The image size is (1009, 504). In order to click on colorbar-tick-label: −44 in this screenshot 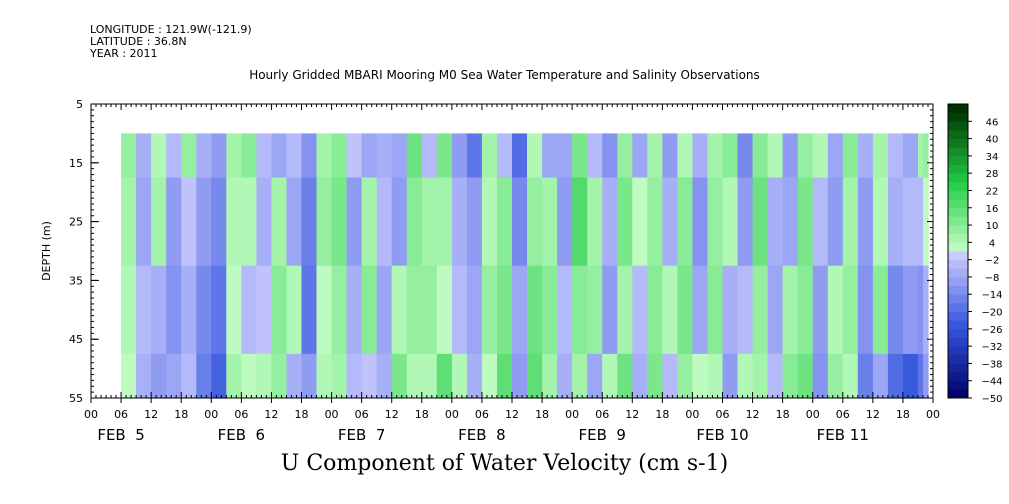, I will do `click(991, 382)`.